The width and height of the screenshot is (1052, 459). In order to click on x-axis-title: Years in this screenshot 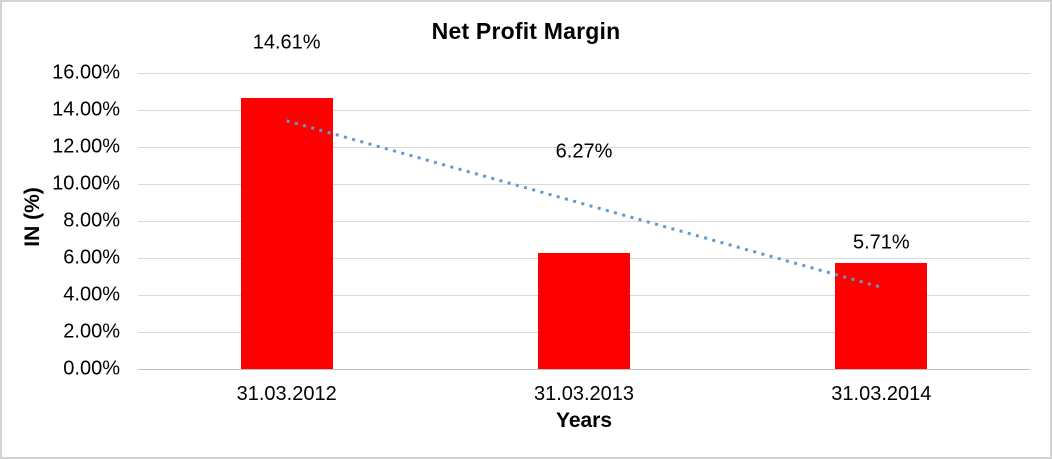, I will do `click(584, 420)`.